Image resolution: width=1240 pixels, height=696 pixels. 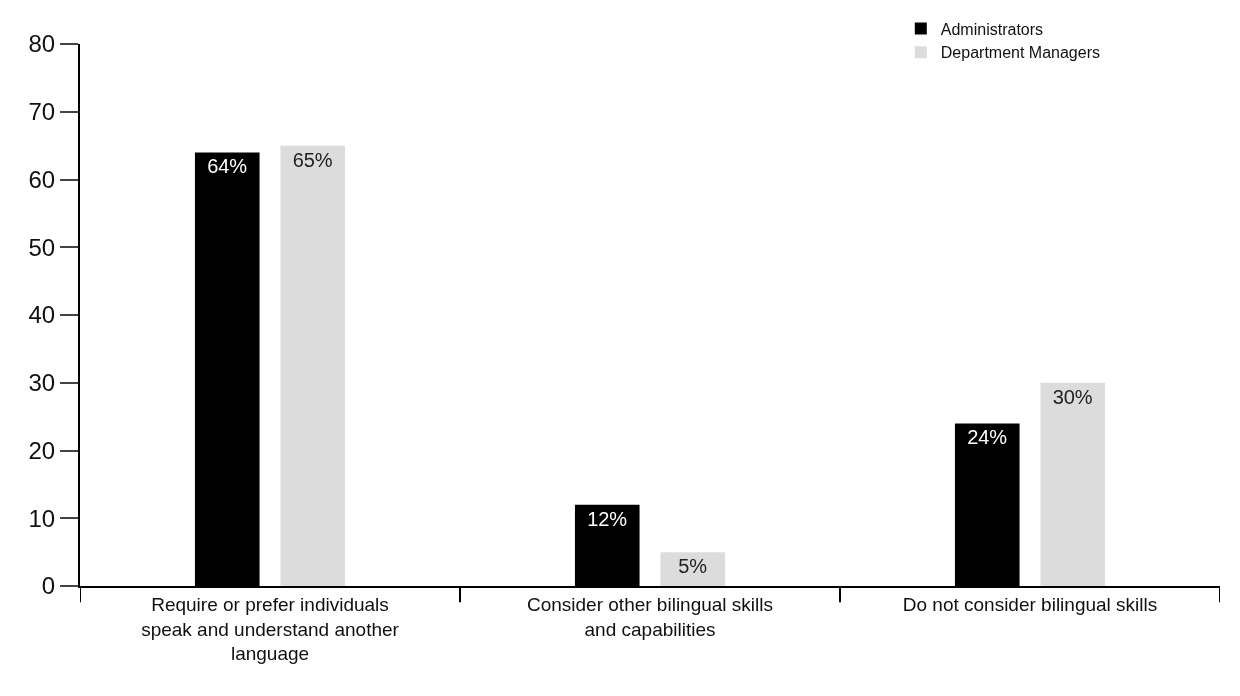 What do you see at coordinates (42, 450) in the screenshot?
I see `y-tick-label: 20` at bounding box center [42, 450].